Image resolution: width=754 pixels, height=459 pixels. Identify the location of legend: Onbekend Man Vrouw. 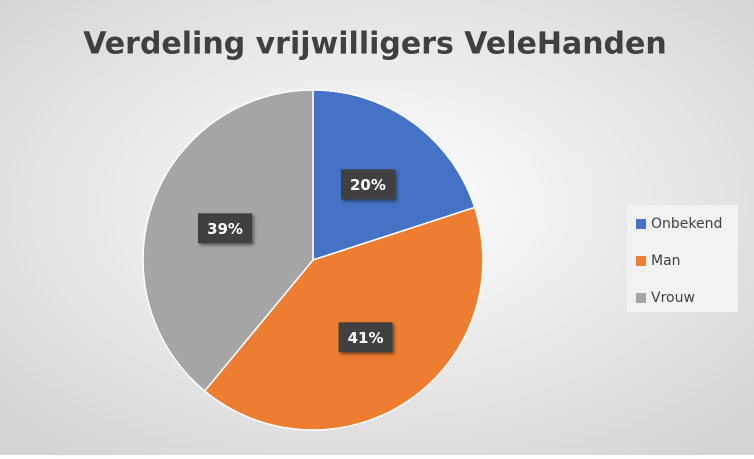
(679, 261).